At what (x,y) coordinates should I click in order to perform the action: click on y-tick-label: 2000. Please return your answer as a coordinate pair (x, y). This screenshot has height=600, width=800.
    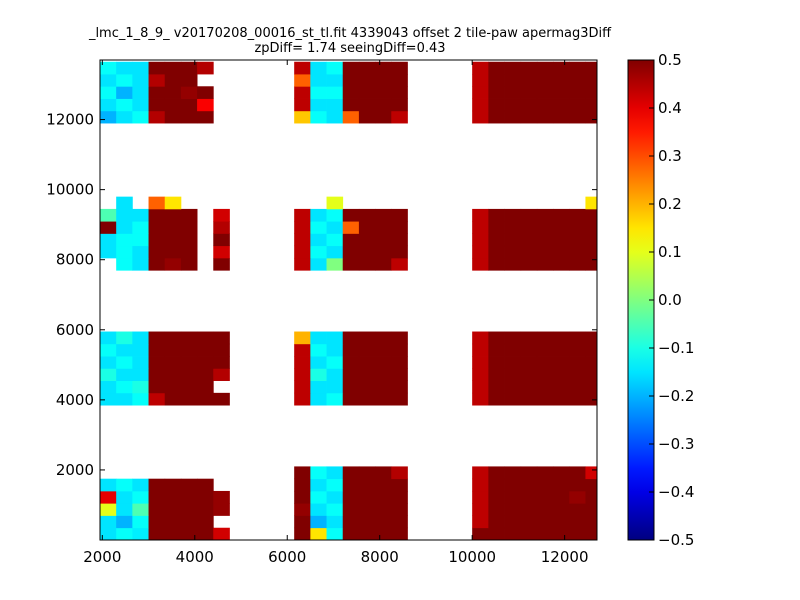
    Looking at the image, I should click on (75, 470).